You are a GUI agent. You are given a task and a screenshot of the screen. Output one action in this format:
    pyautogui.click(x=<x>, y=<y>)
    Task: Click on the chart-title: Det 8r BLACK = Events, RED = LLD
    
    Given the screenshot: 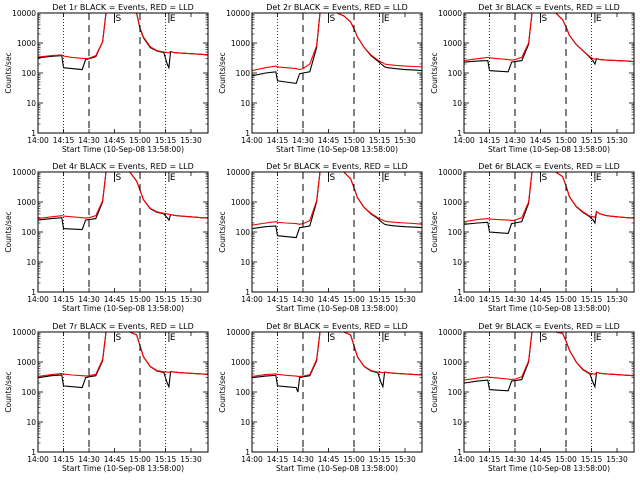 What is the action you would take?
    pyautogui.click(x=337, y=326)
    